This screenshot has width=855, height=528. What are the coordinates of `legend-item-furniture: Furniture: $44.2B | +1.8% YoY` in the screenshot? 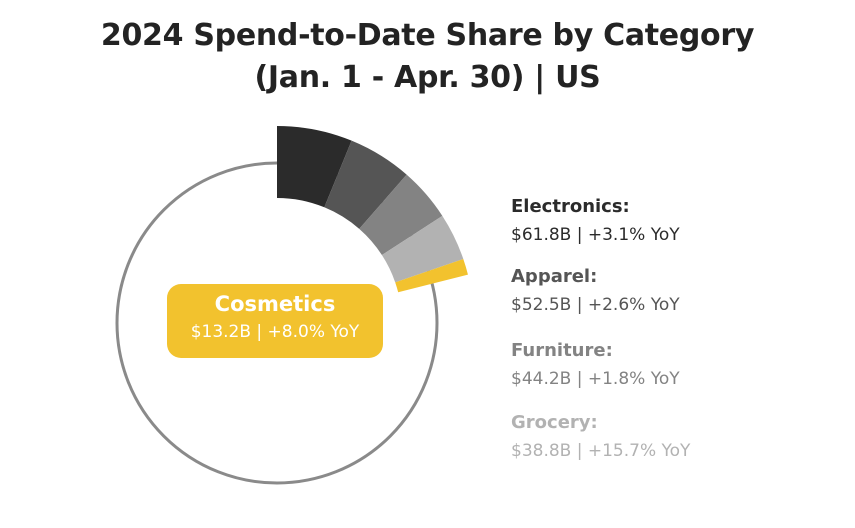 It's located at (595, 365).